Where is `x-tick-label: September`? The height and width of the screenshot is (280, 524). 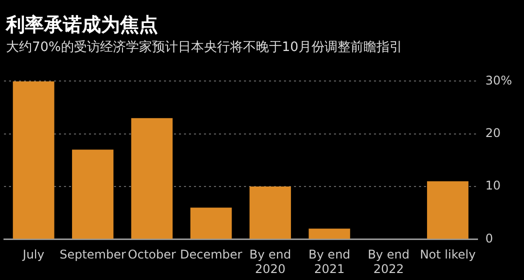
x-tick-label: September is located at coordinates (93, 255).